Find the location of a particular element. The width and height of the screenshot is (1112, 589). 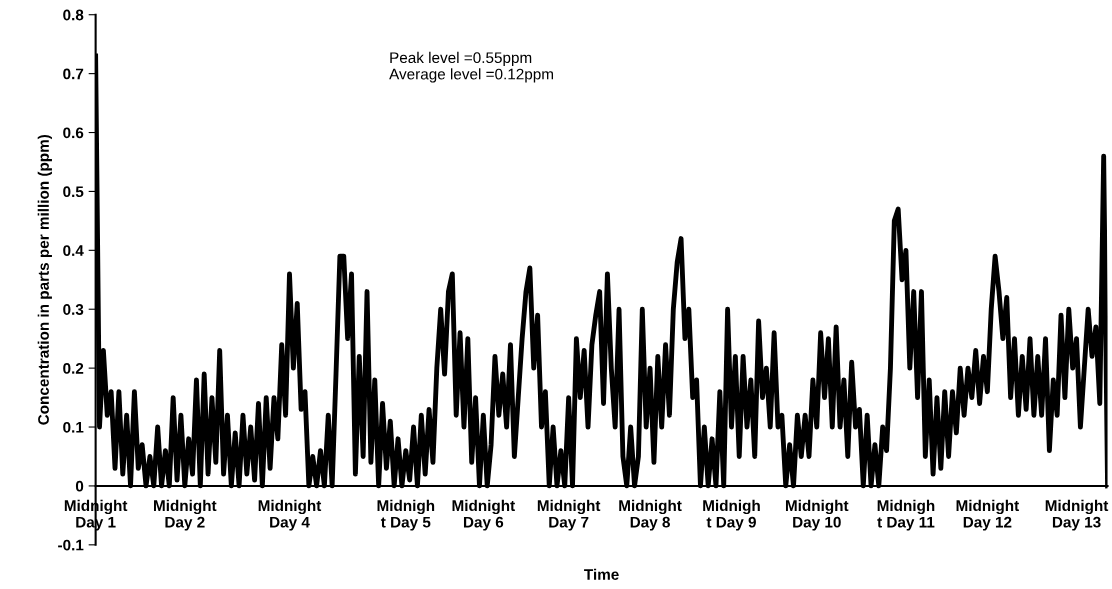

y-tick-label: 0.5 is located at coordinates (73, 192).